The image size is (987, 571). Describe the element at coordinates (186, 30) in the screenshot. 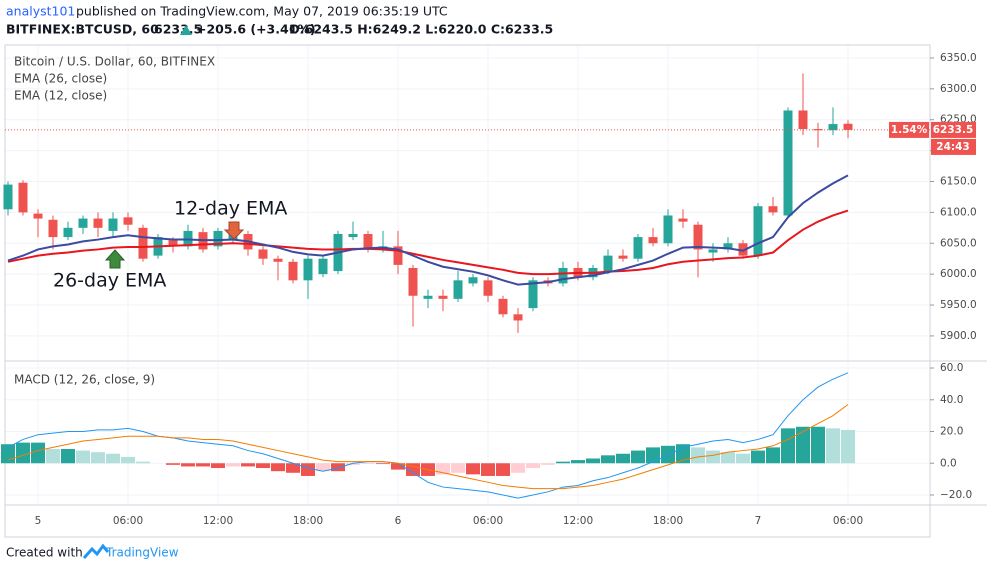

I see `up-arrow` at that location.